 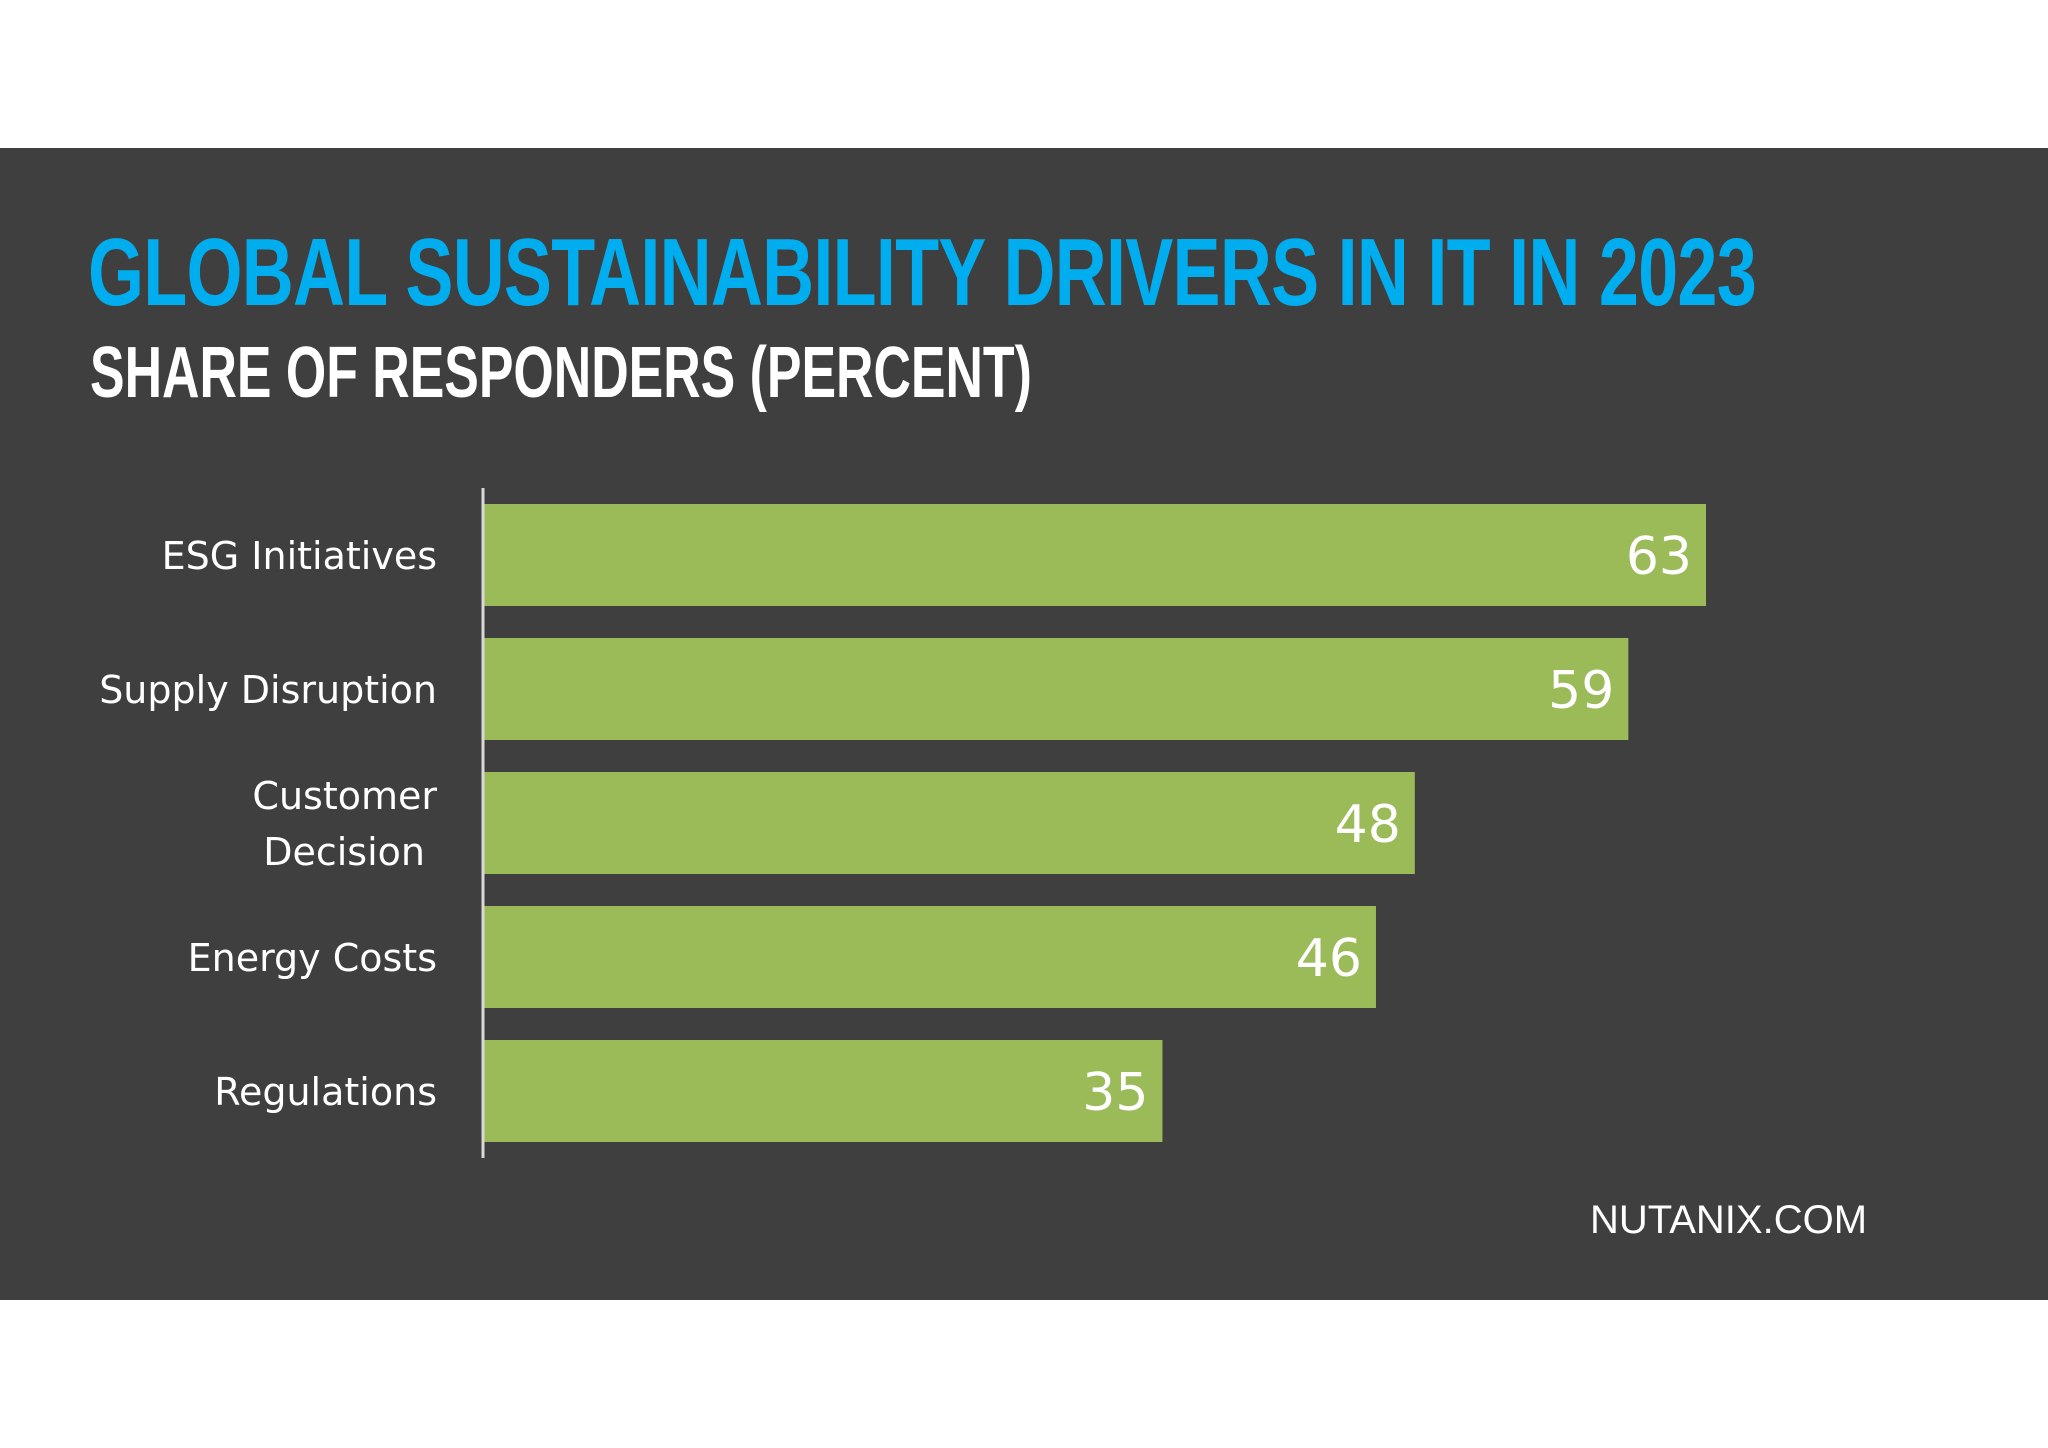 What do you see at coordinates (1329, 959) in the screenshot?
I see `data-label: 46` at bounding box center [1329, 959].